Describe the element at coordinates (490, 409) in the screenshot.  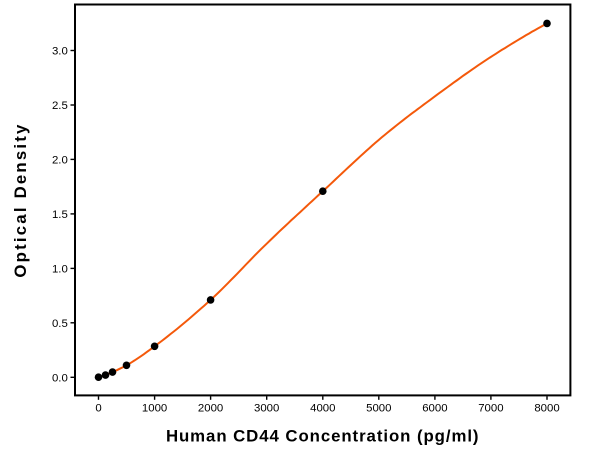
I see `svg-text: 7000` at that location.